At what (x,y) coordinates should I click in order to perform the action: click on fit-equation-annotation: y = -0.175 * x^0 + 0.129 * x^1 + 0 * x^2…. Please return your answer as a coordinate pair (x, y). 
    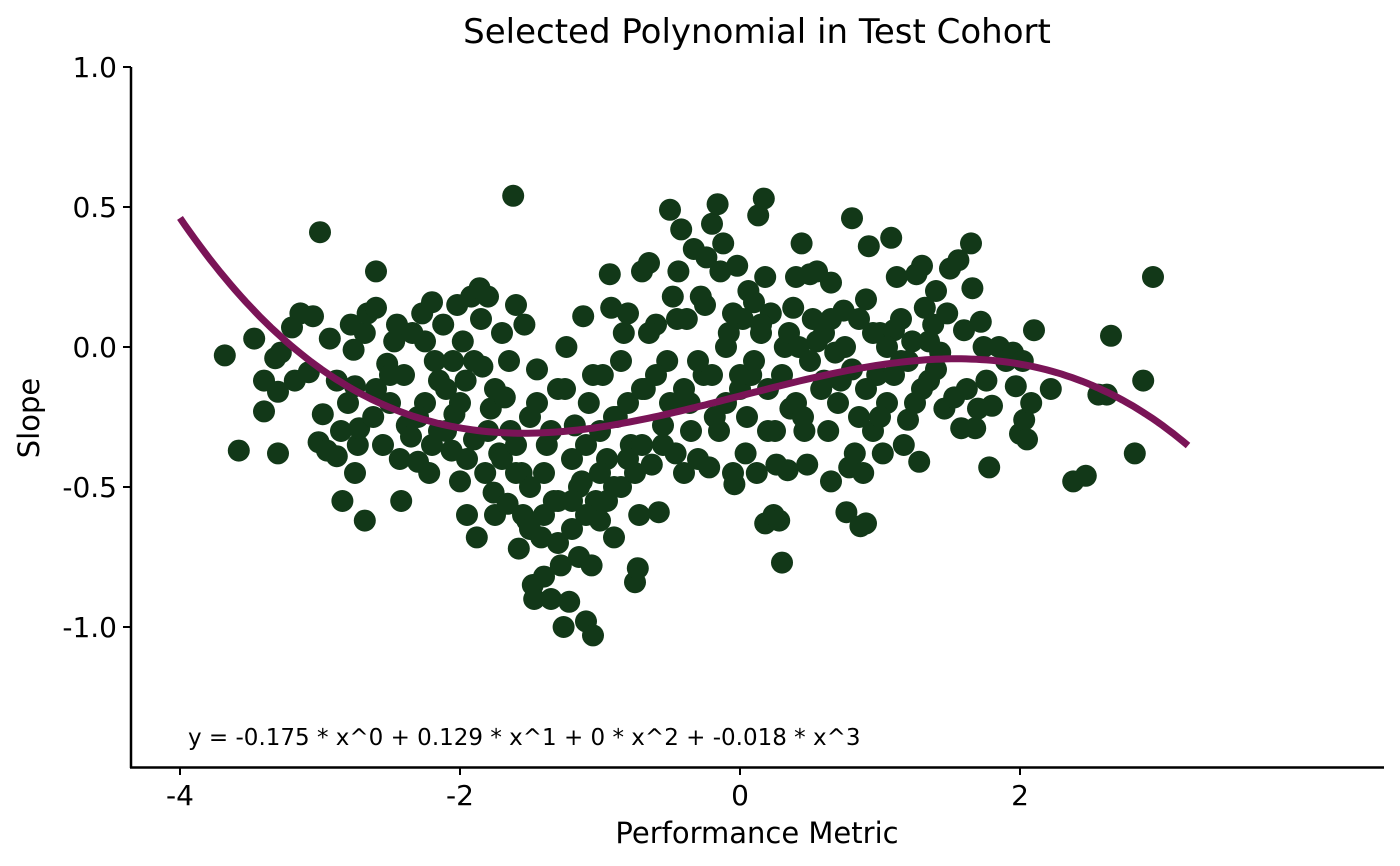
    Looking at the image, I should click on (524, 738).